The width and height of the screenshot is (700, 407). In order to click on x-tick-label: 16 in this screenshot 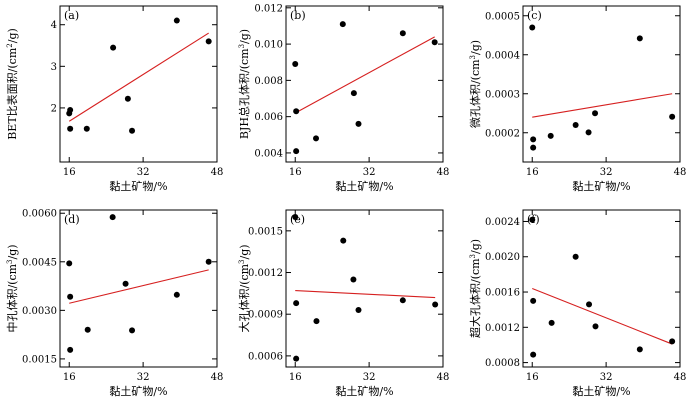, I will do `click(295, 172)`.